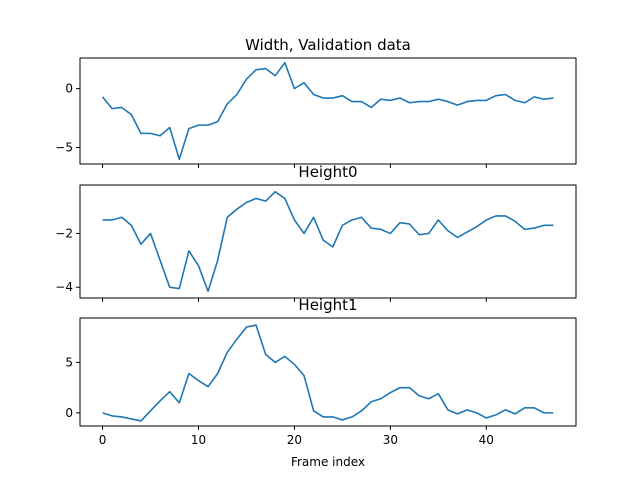  I want to click on y-tick-label: −4, so click(64, 287).